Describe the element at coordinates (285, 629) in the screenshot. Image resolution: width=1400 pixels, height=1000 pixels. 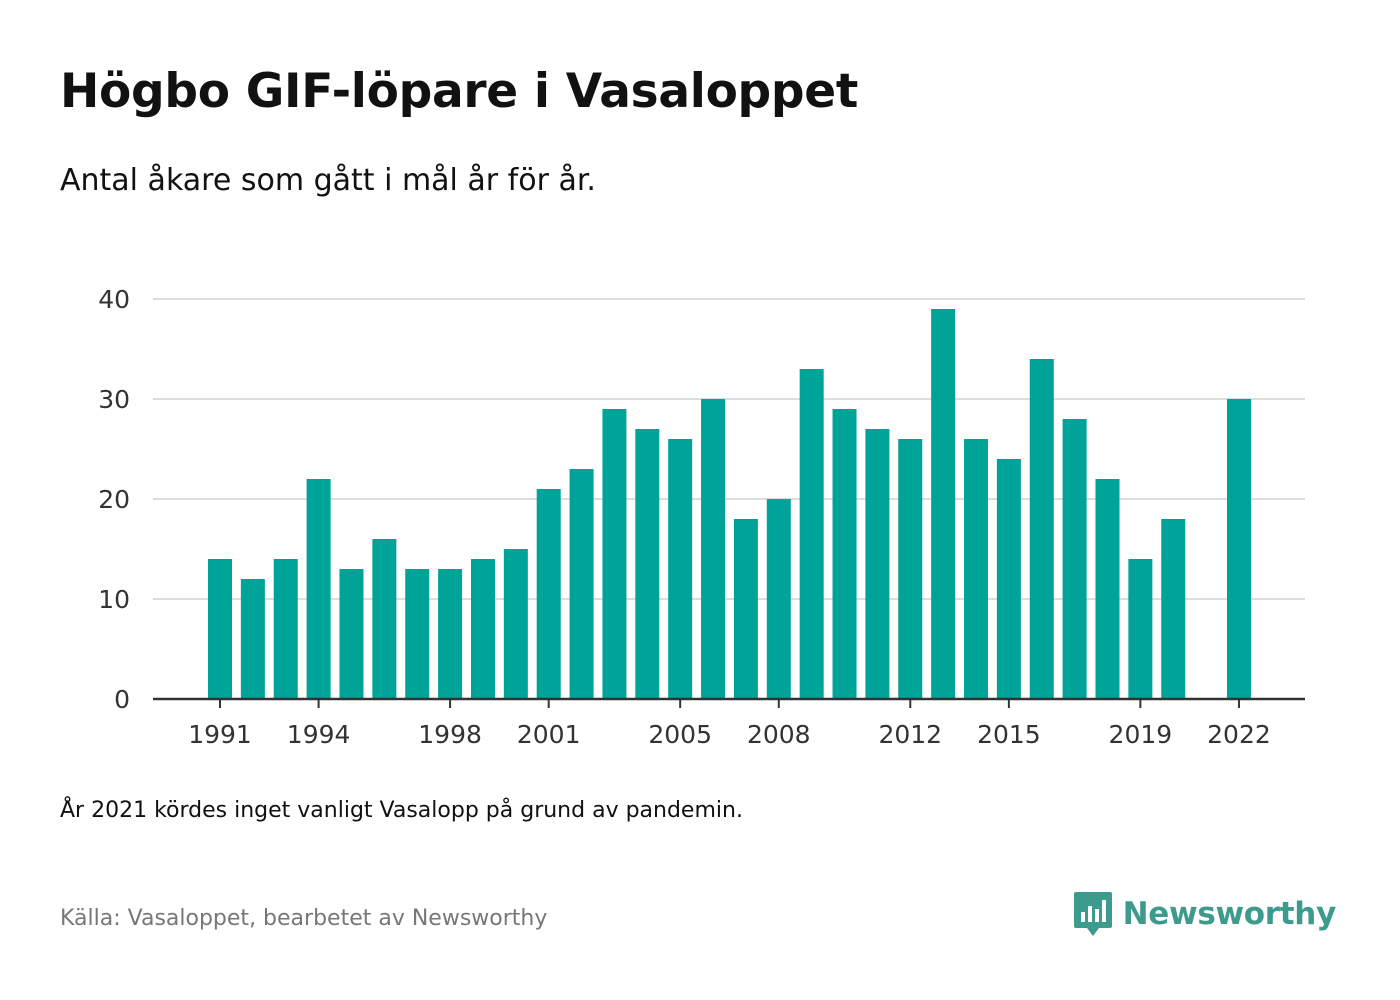
I see `bar-1993` at that location.